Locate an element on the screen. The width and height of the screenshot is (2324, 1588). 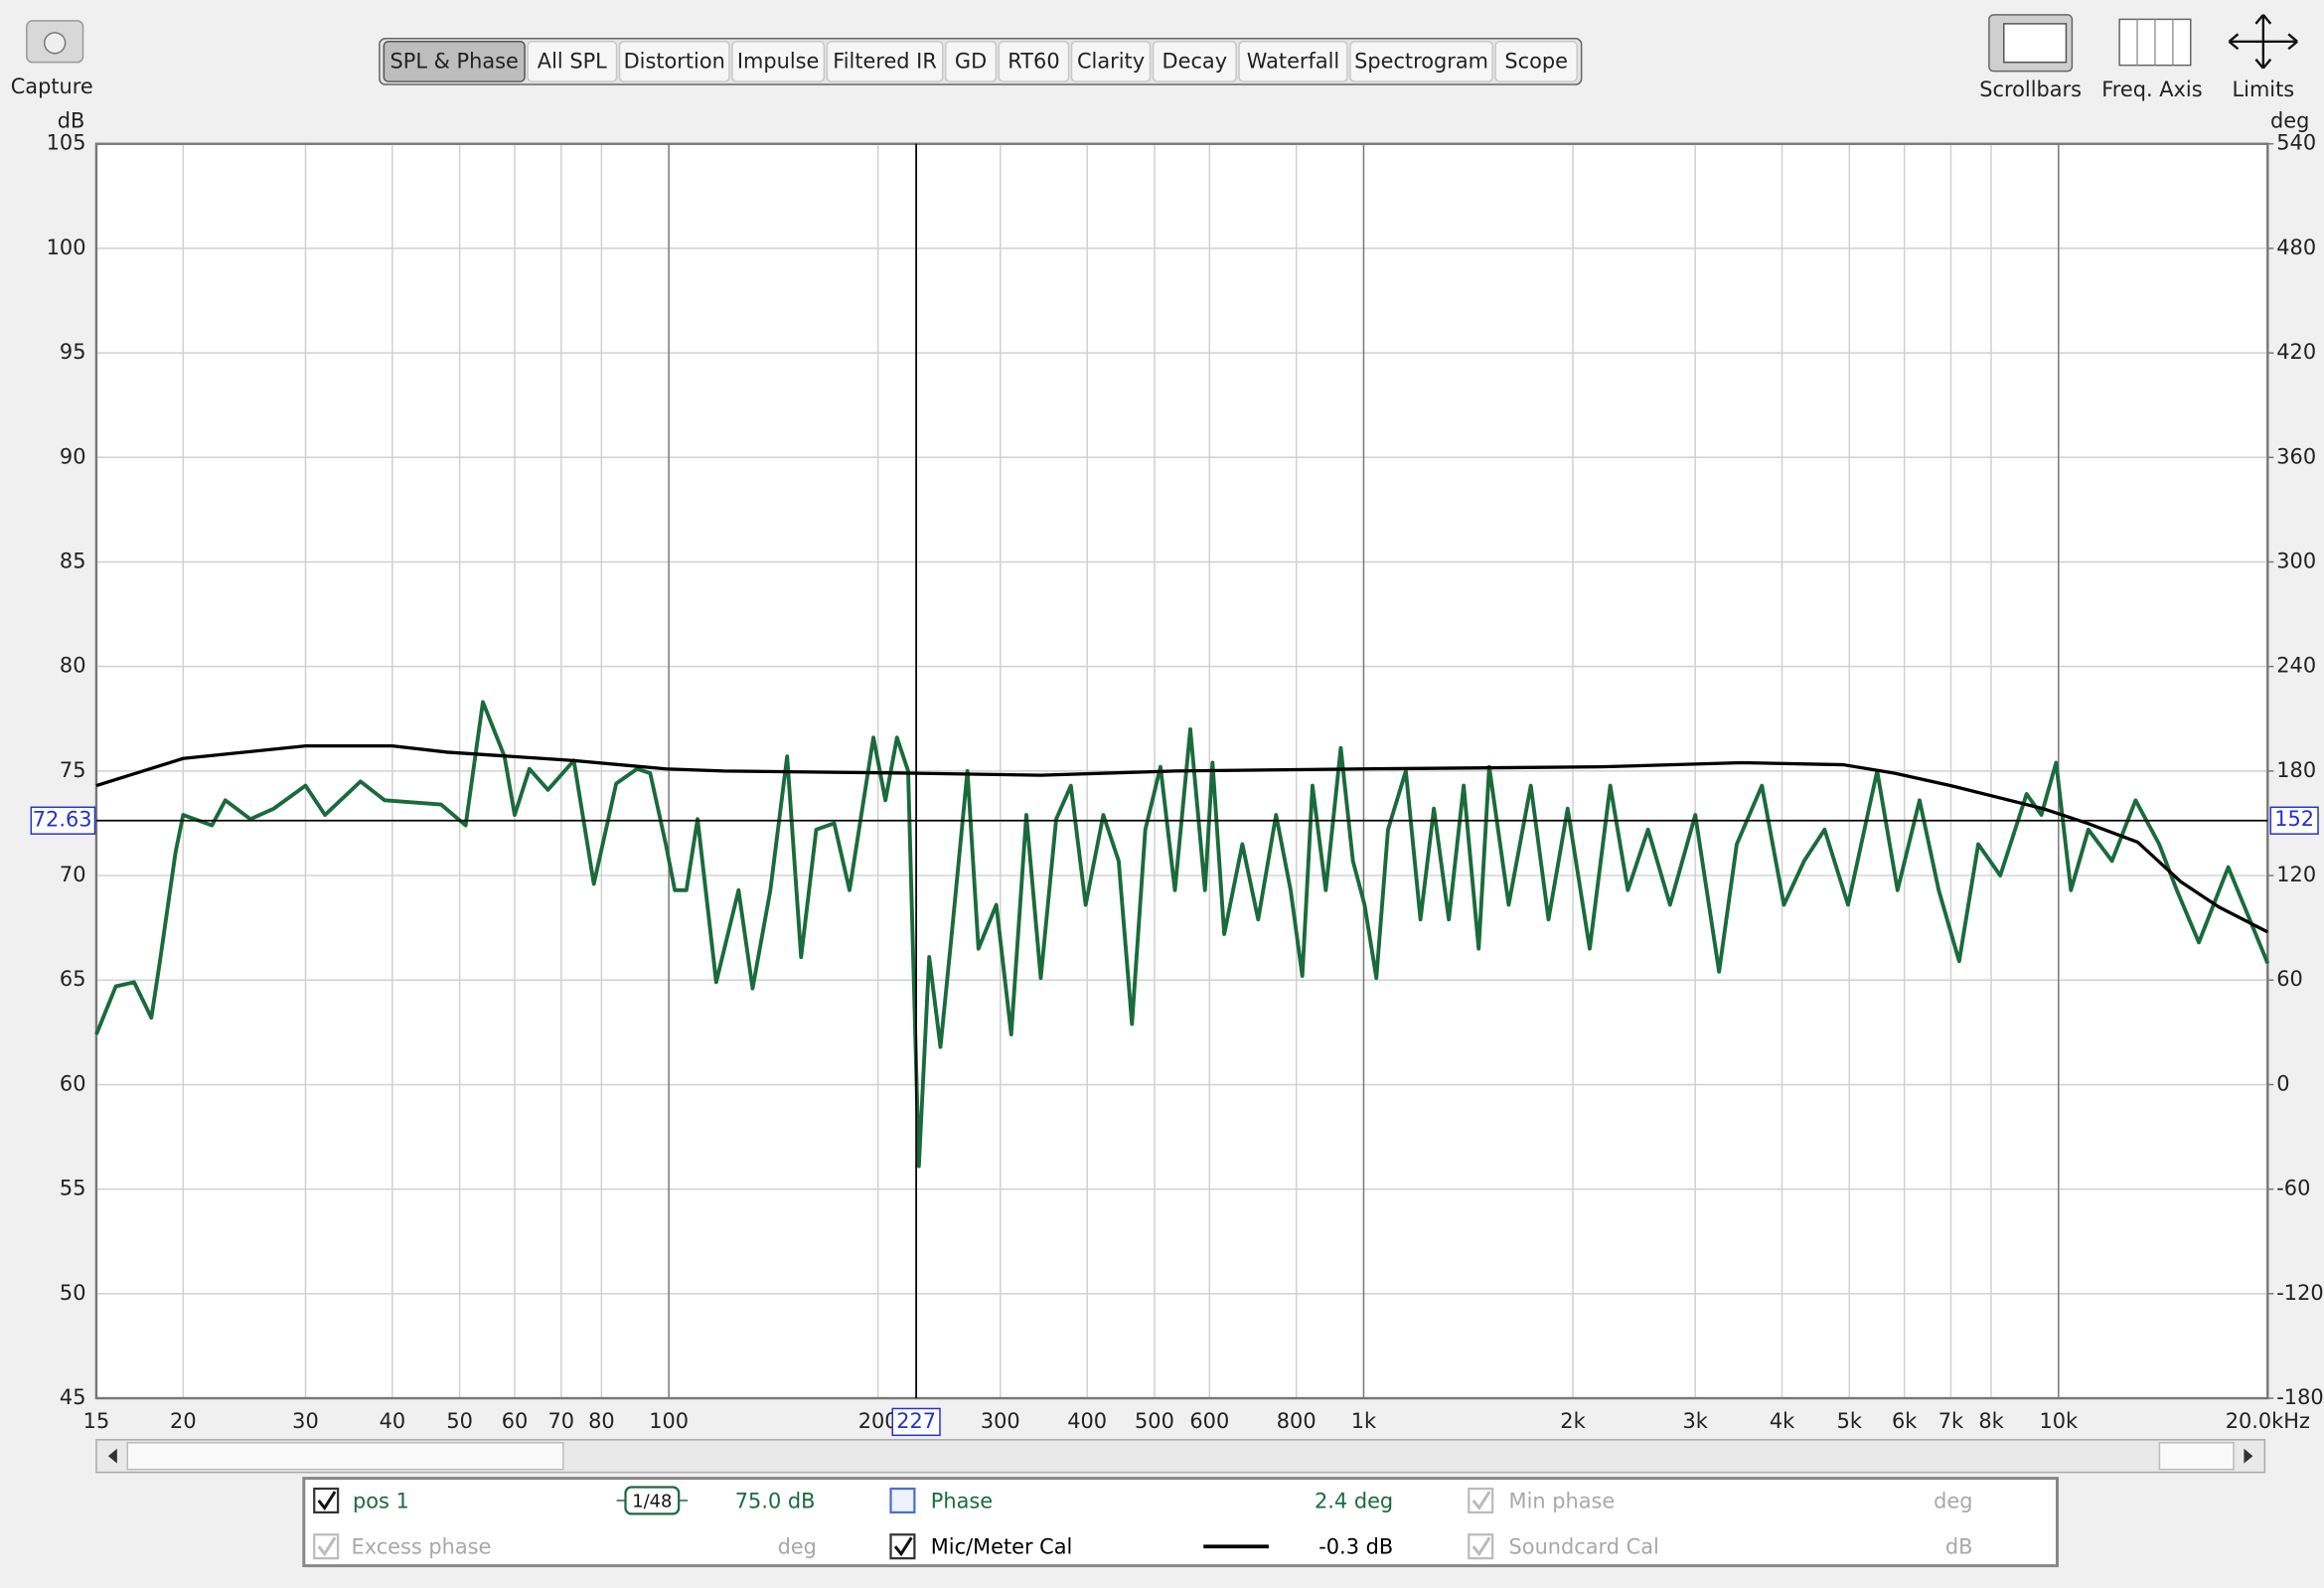
tab-label: GD is located at coordinates (971, 62).